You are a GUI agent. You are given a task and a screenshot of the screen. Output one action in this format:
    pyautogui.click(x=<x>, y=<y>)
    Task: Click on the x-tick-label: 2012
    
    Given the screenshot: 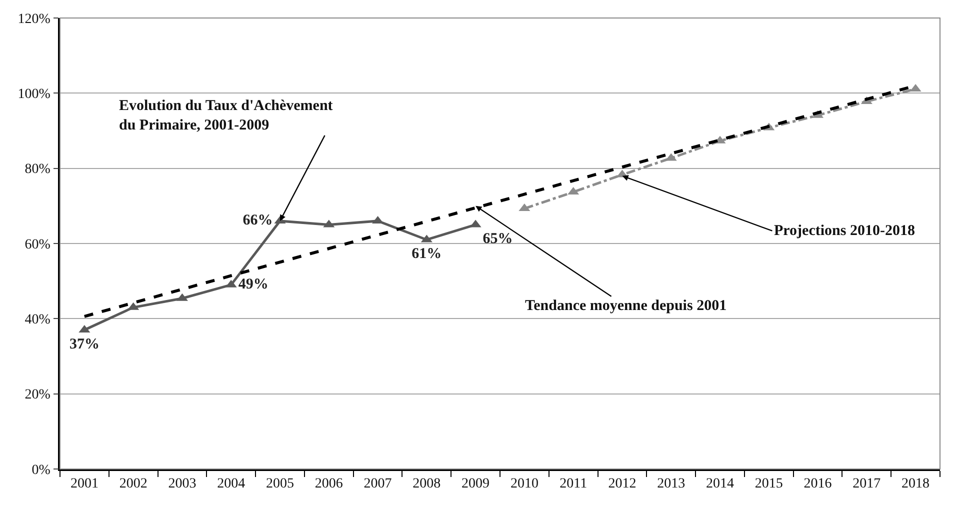 What is the action you would take?
    pyautogui.click(x=622, y=484)
    